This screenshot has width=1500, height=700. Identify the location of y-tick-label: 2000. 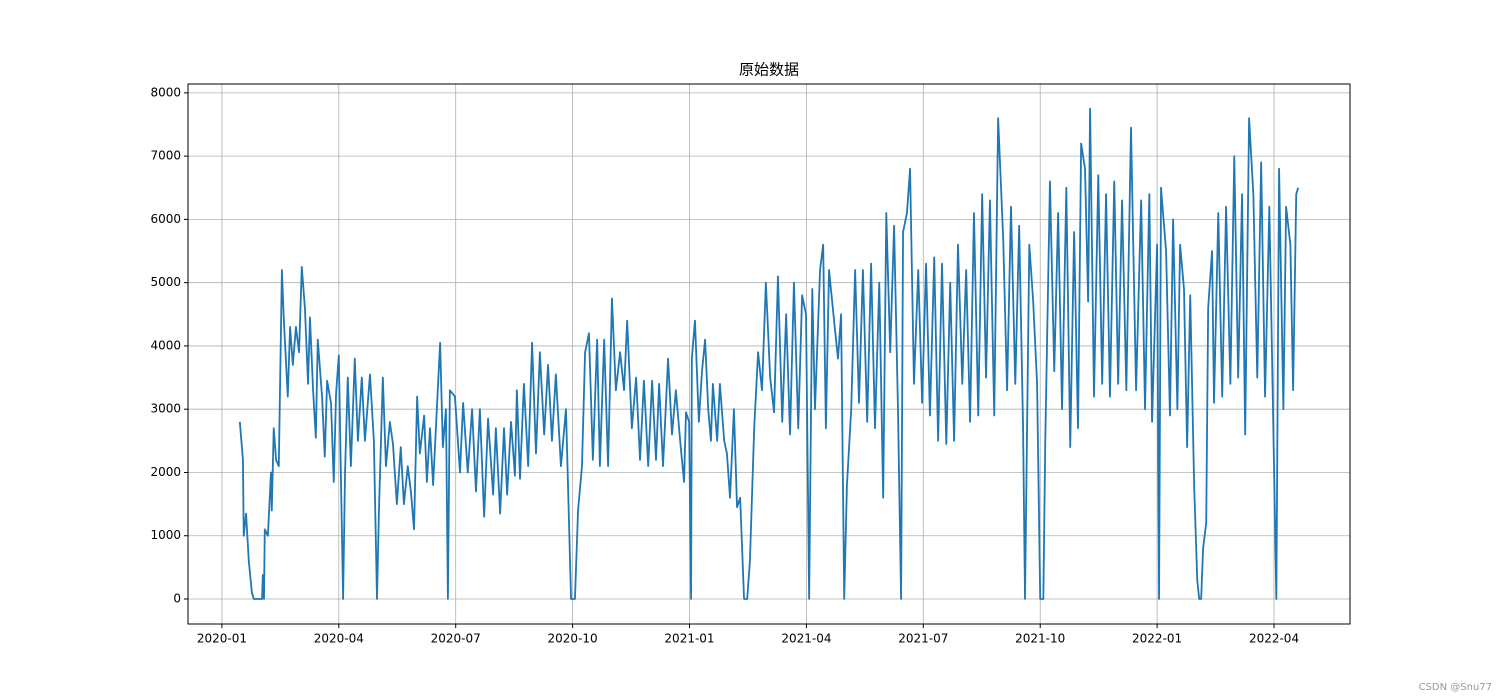
(165, 472).